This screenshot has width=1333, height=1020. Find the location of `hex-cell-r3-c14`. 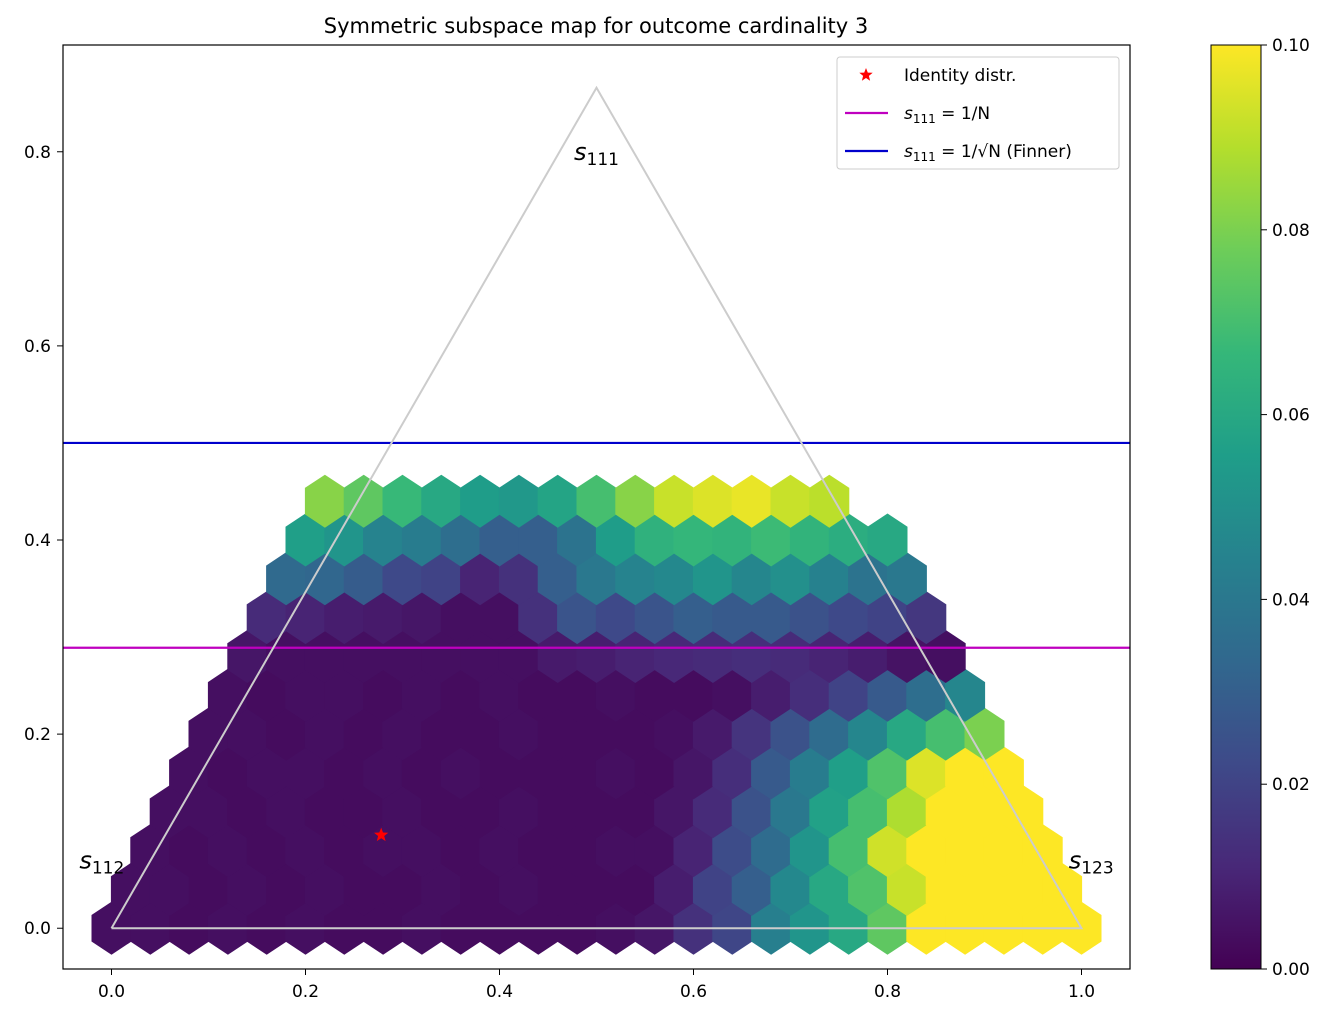

hex-cell-r3-c14 is located at coordinates (712, 812).